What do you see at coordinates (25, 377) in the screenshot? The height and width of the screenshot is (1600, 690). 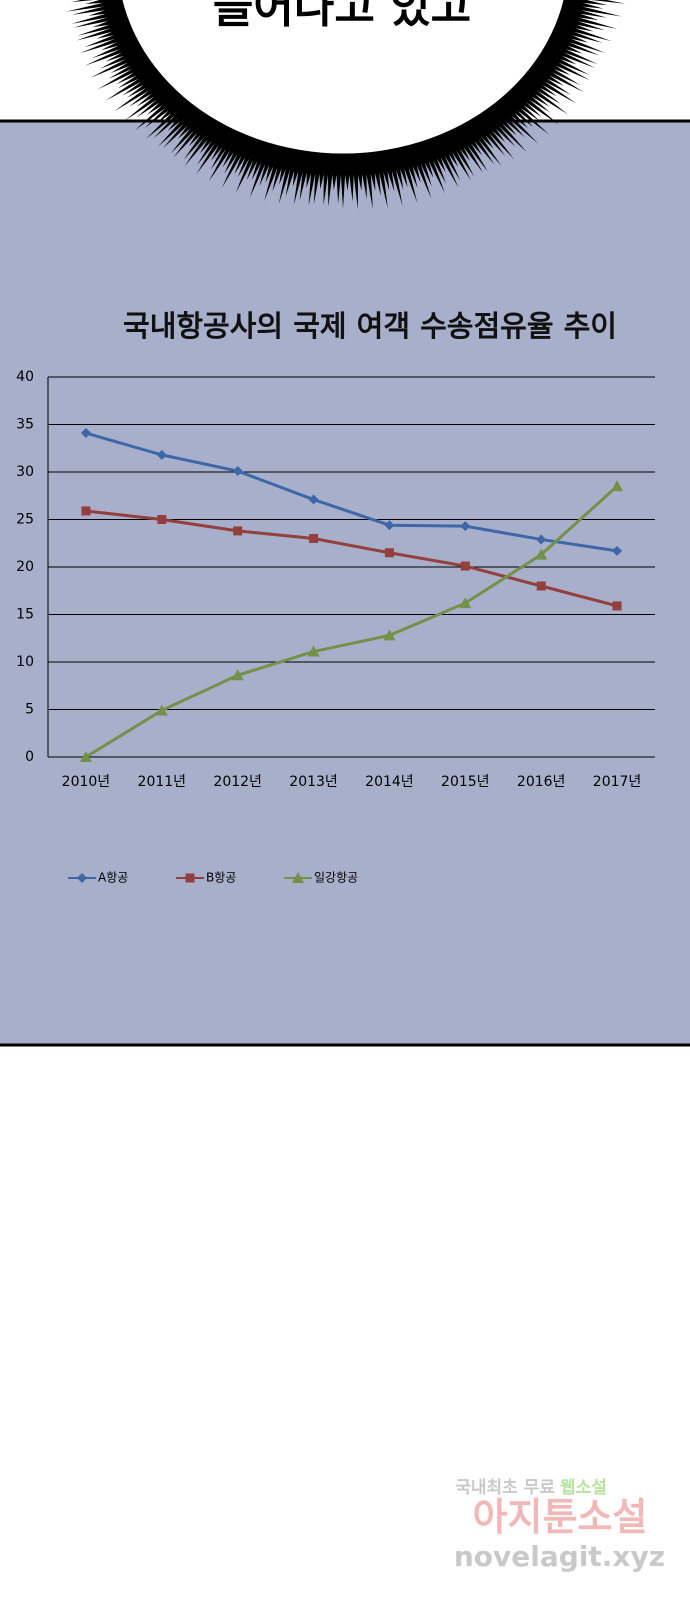 I see `y-tick-label: 40` at bounding box center [25, 377].